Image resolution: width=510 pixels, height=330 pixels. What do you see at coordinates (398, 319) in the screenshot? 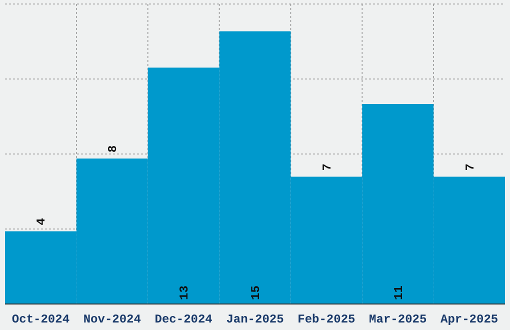
I see `x-tick-label: Mar-2025` at bounding box center [398, 319].